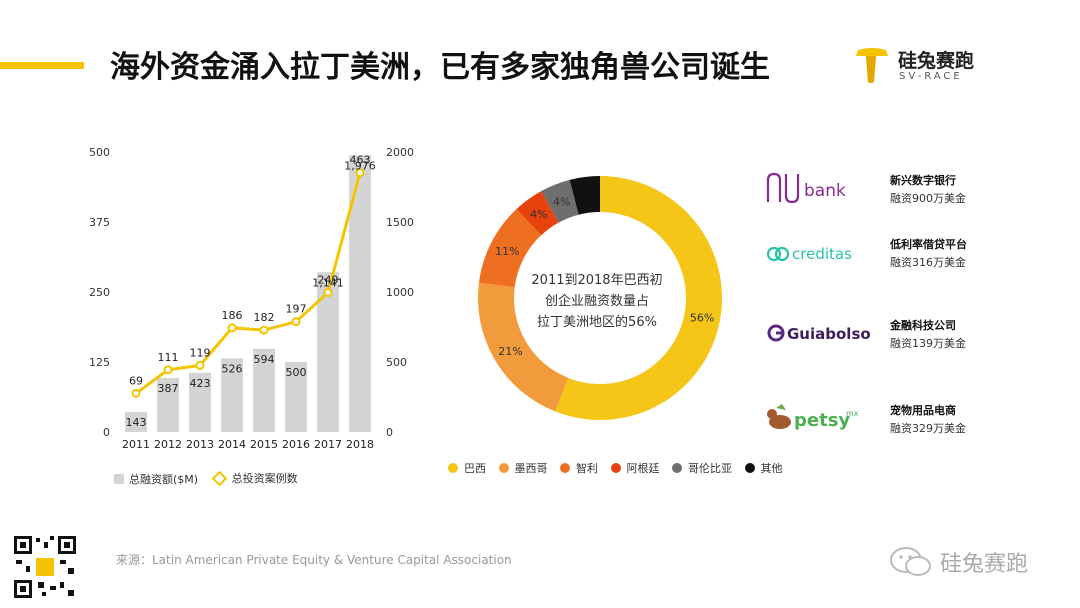  What do you see at coordinates (264, 359) in the screenshot?
I see `bar-value-label: 594` at bounding box center [264, 359].